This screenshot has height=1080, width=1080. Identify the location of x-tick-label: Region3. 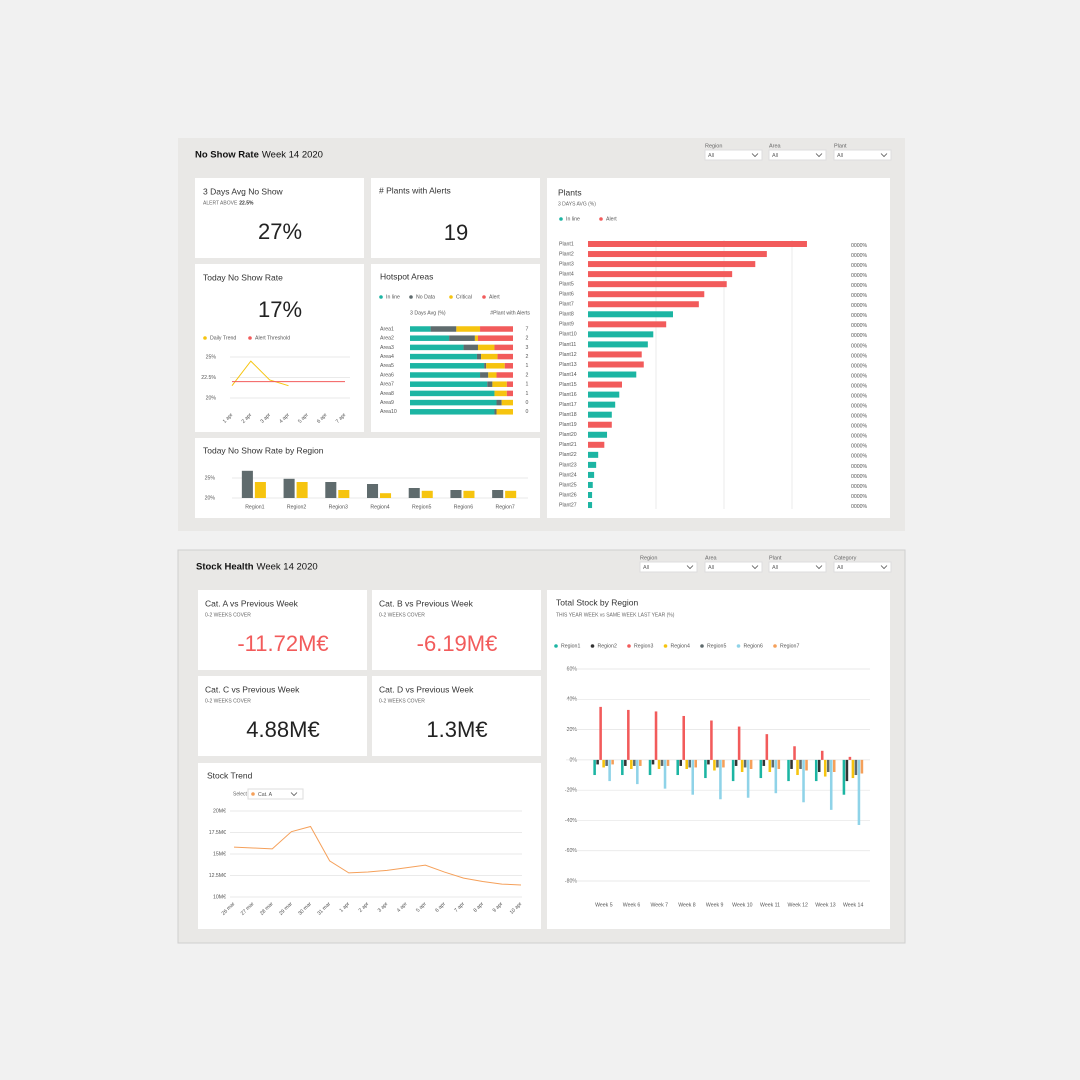
(338, 507).